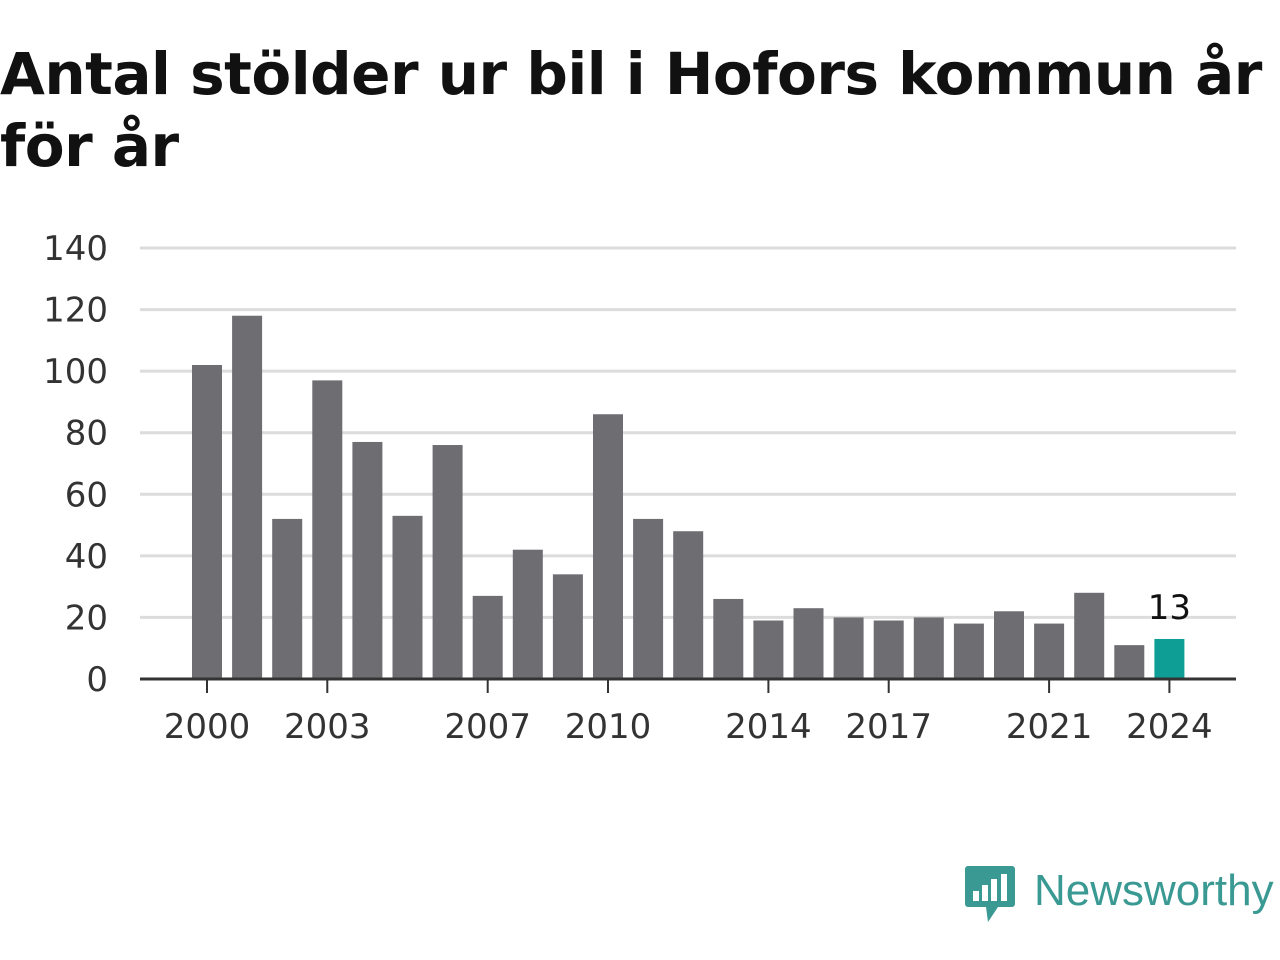 The height and width of the screenshot is (960, 1280). What do you see at coordinates (75, 372) in the screenshot?
I see `y-tick-label: 100` at bounding box center [75, 372].